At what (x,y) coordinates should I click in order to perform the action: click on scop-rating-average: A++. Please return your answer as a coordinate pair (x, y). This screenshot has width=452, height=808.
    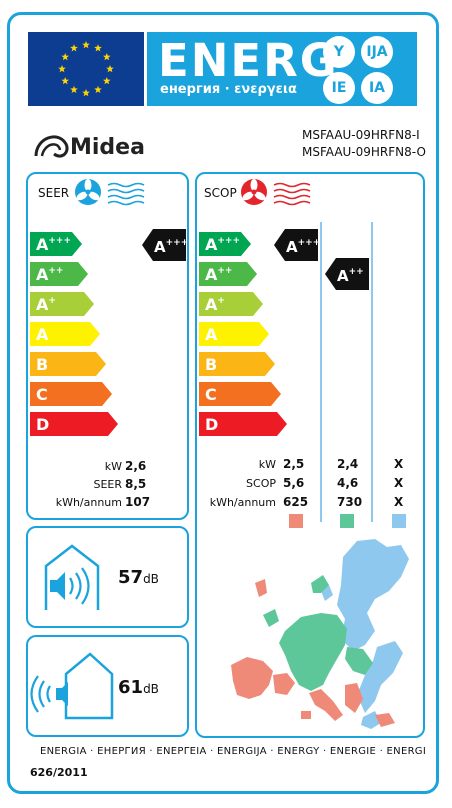
    Looking at the image, I should click on (347, 274).